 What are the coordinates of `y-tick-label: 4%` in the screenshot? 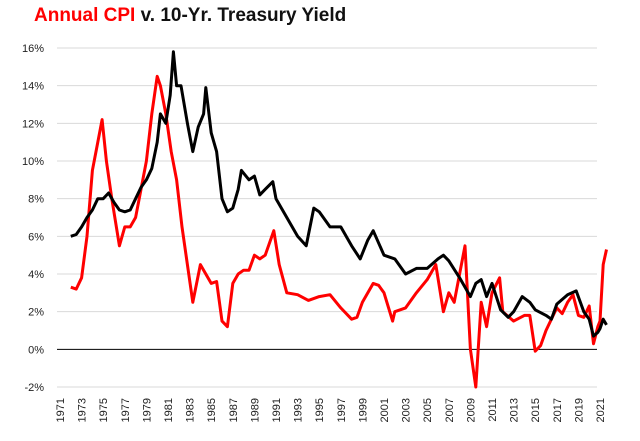 It's located at (36, 275).